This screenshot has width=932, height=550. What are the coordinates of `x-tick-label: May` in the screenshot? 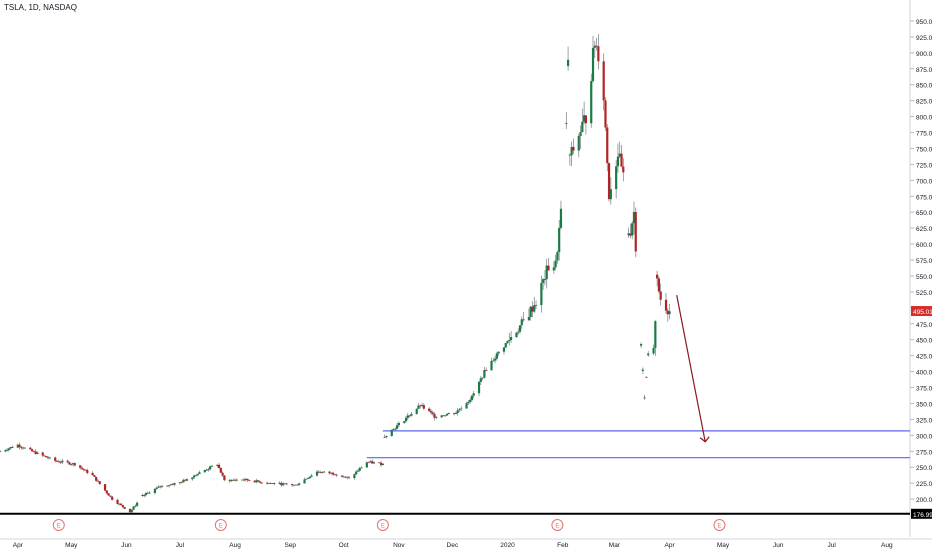 It's located at (71, 545).